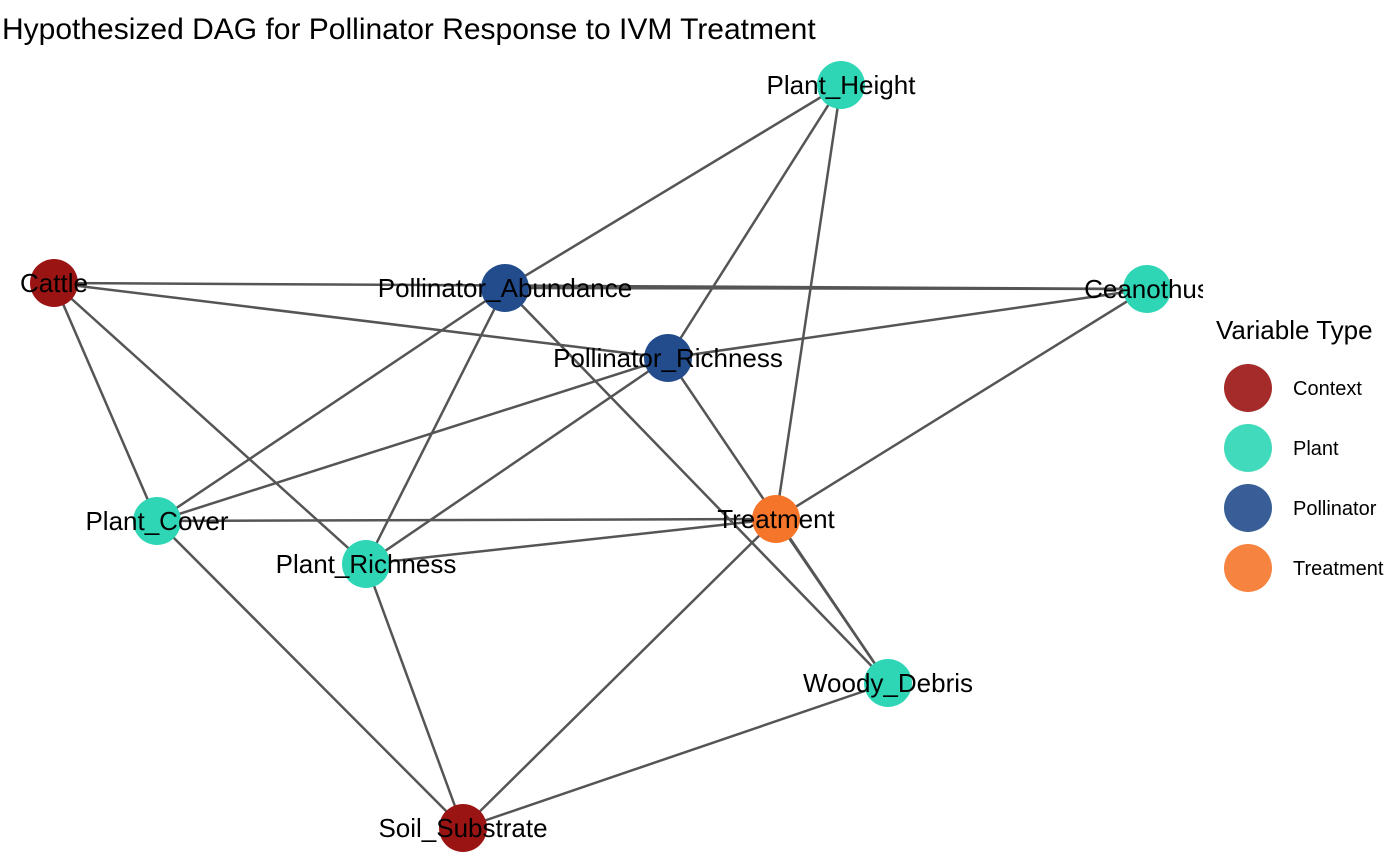 Image resolution: width=1400 pixels, height=865 pixels. I want to click on edge-ceanothus-to-treatment, so click(961, 404).